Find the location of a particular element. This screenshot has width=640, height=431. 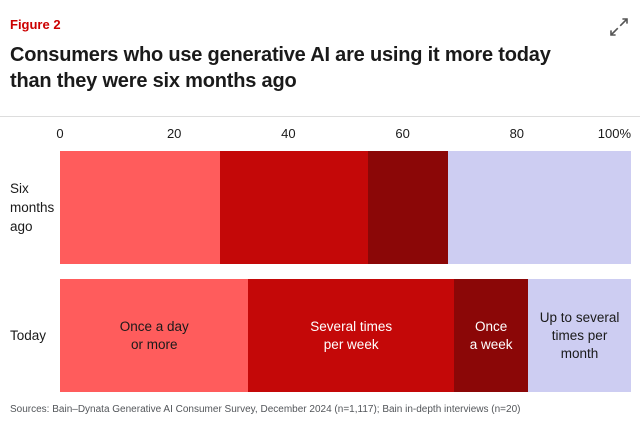

bar-segment-once-a-day-or-more: Once a day or more is located at coordinates (154, 335).